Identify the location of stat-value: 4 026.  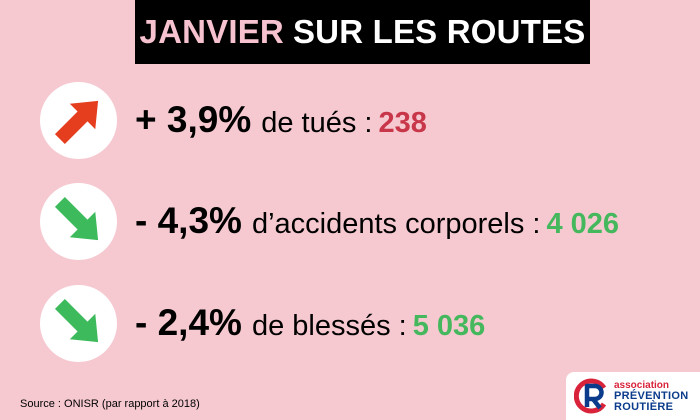
(583, 224).